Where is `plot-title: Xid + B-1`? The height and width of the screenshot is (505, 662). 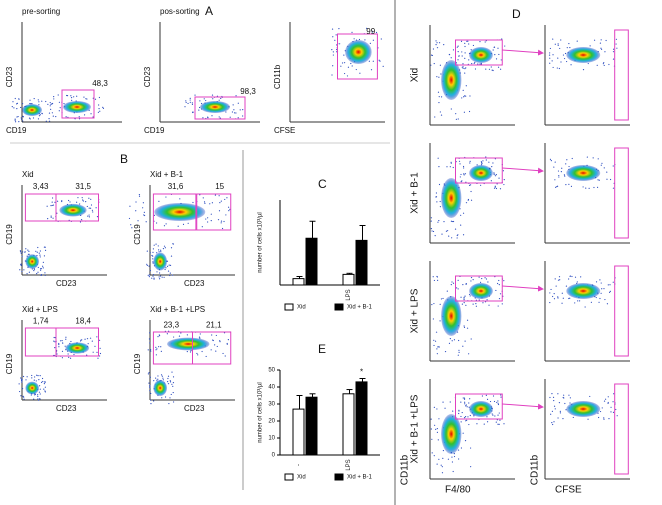
plot-title: Xid + B-1 is located at coordinates (167, 174).